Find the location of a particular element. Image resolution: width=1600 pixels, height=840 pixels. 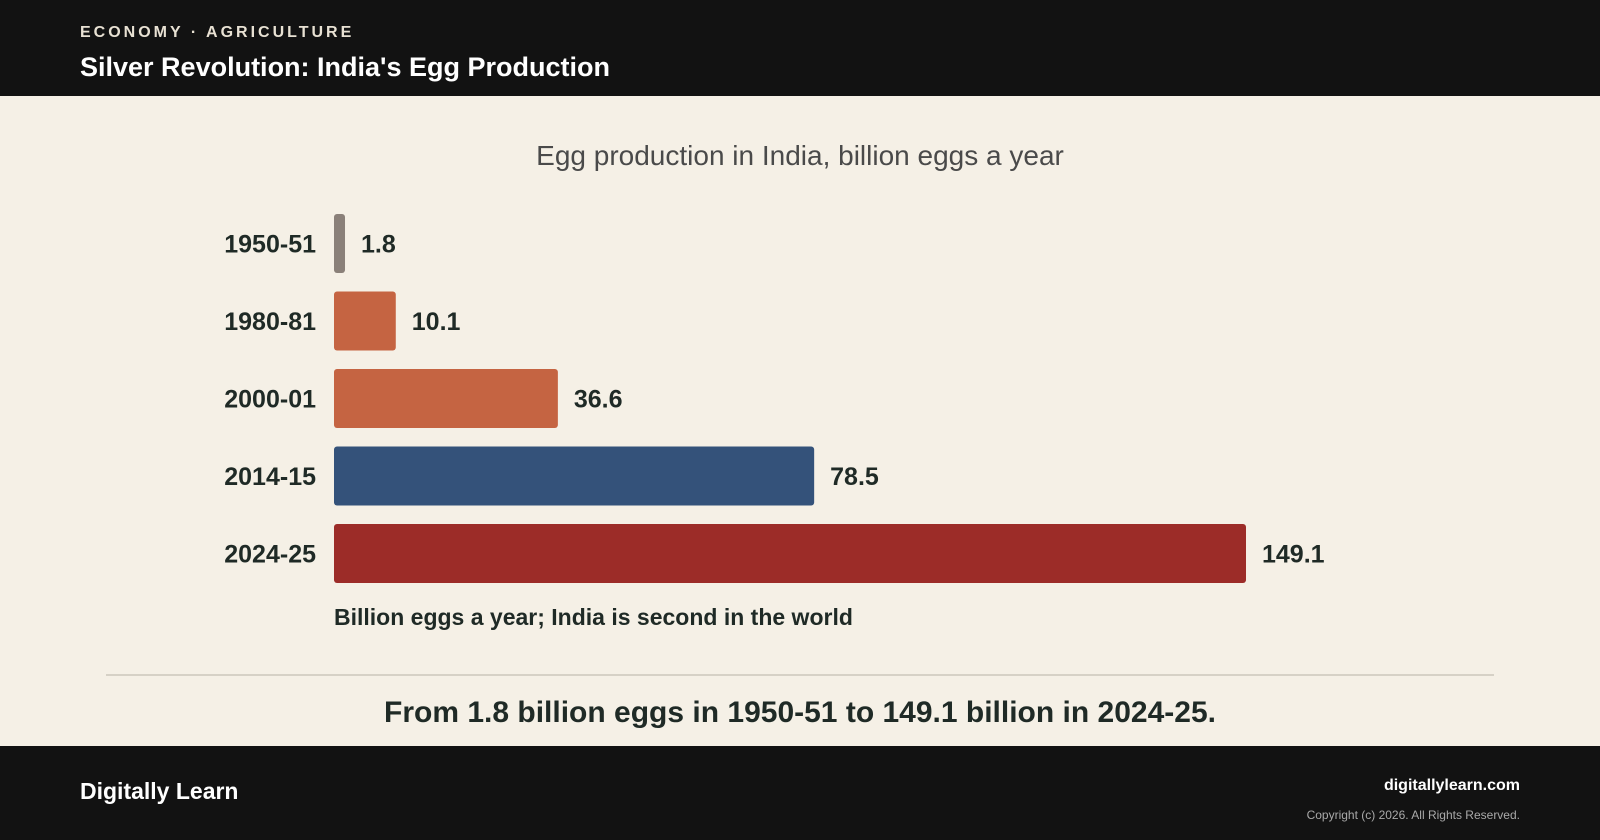

value-label: 149.1 is located at coordinates (1293, 555).